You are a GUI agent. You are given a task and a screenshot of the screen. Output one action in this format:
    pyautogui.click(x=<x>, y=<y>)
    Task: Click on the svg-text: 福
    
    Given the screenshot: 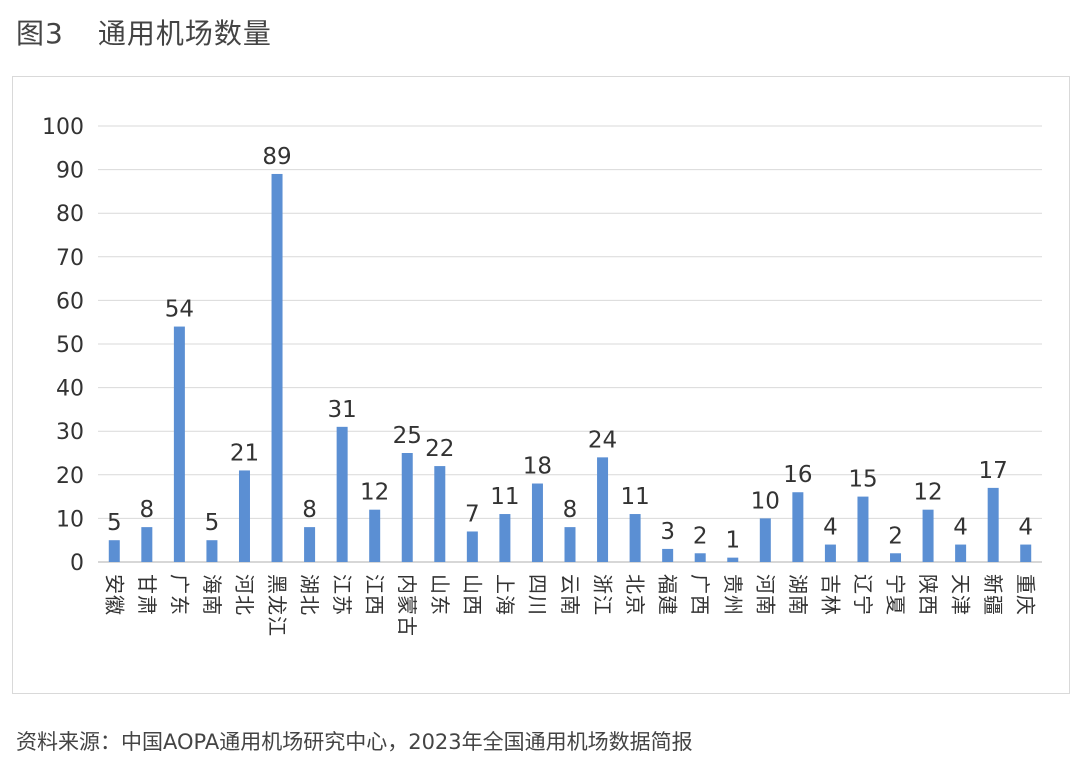 What is the action you would take?
    pyautogui.click(x=668, y=584)
    